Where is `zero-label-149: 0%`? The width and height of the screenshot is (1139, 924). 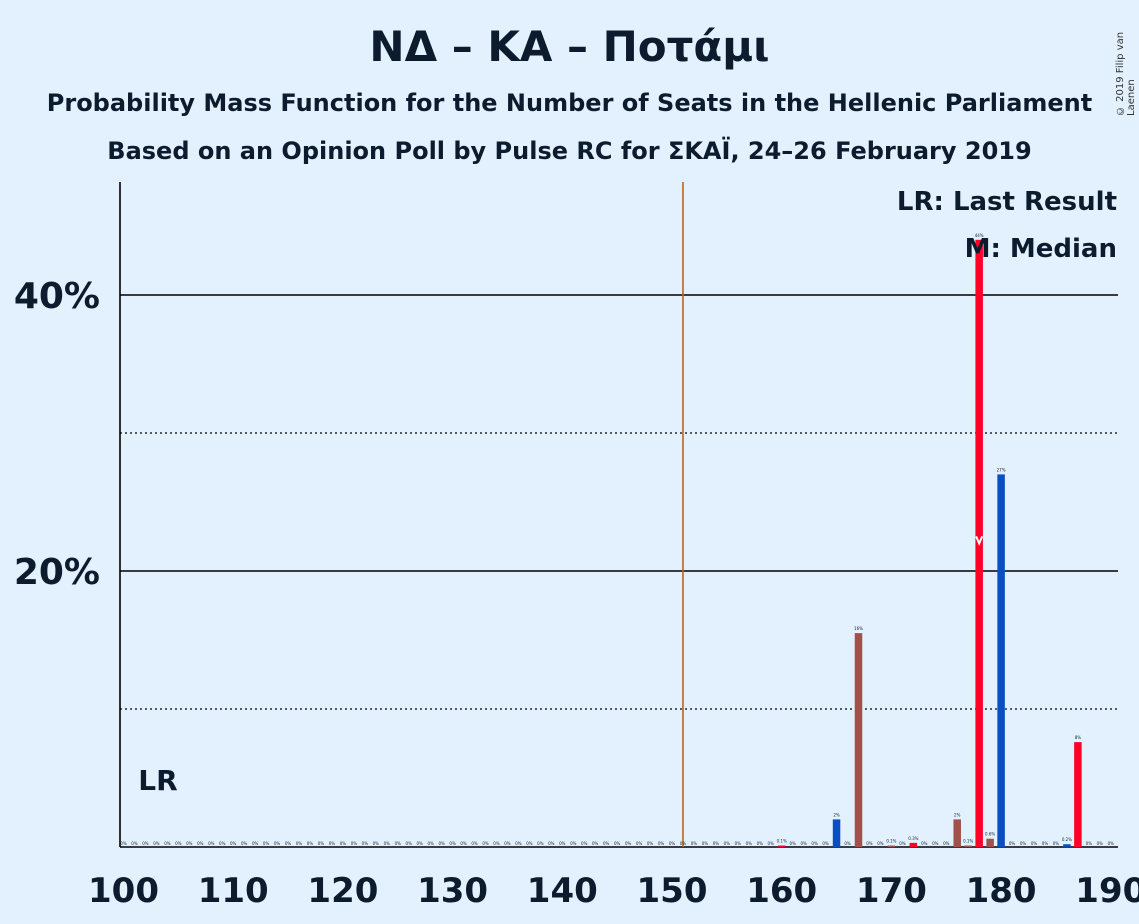
zero-label-149: 0% is located at coordinates (661, 843).